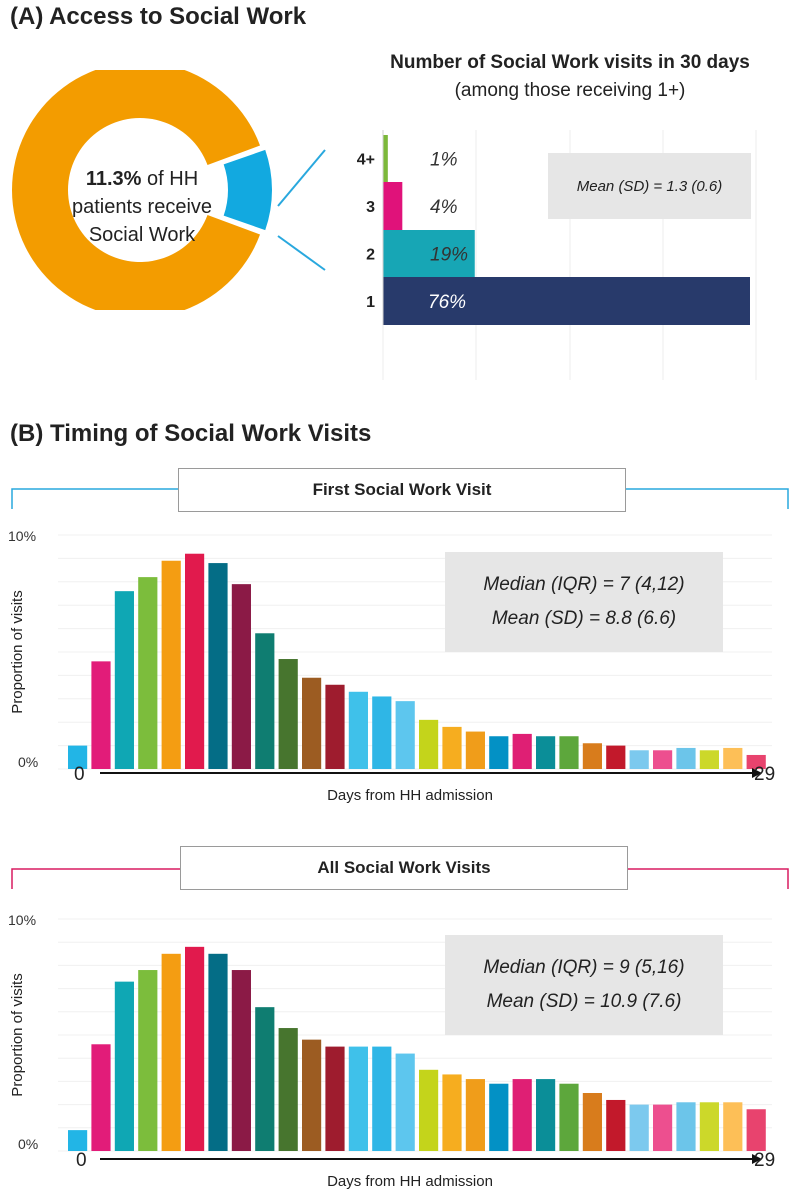  I want to click on first-visit-header: First Social Work Visit, so click(402, 490).